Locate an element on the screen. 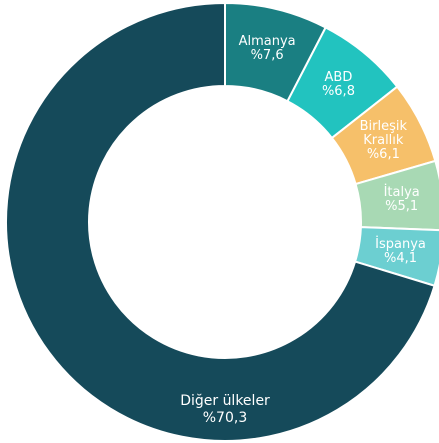 The width and height of the screenshot is (439, 443). category-label: Diğer ülkeler is located at coordinates (225, 401).